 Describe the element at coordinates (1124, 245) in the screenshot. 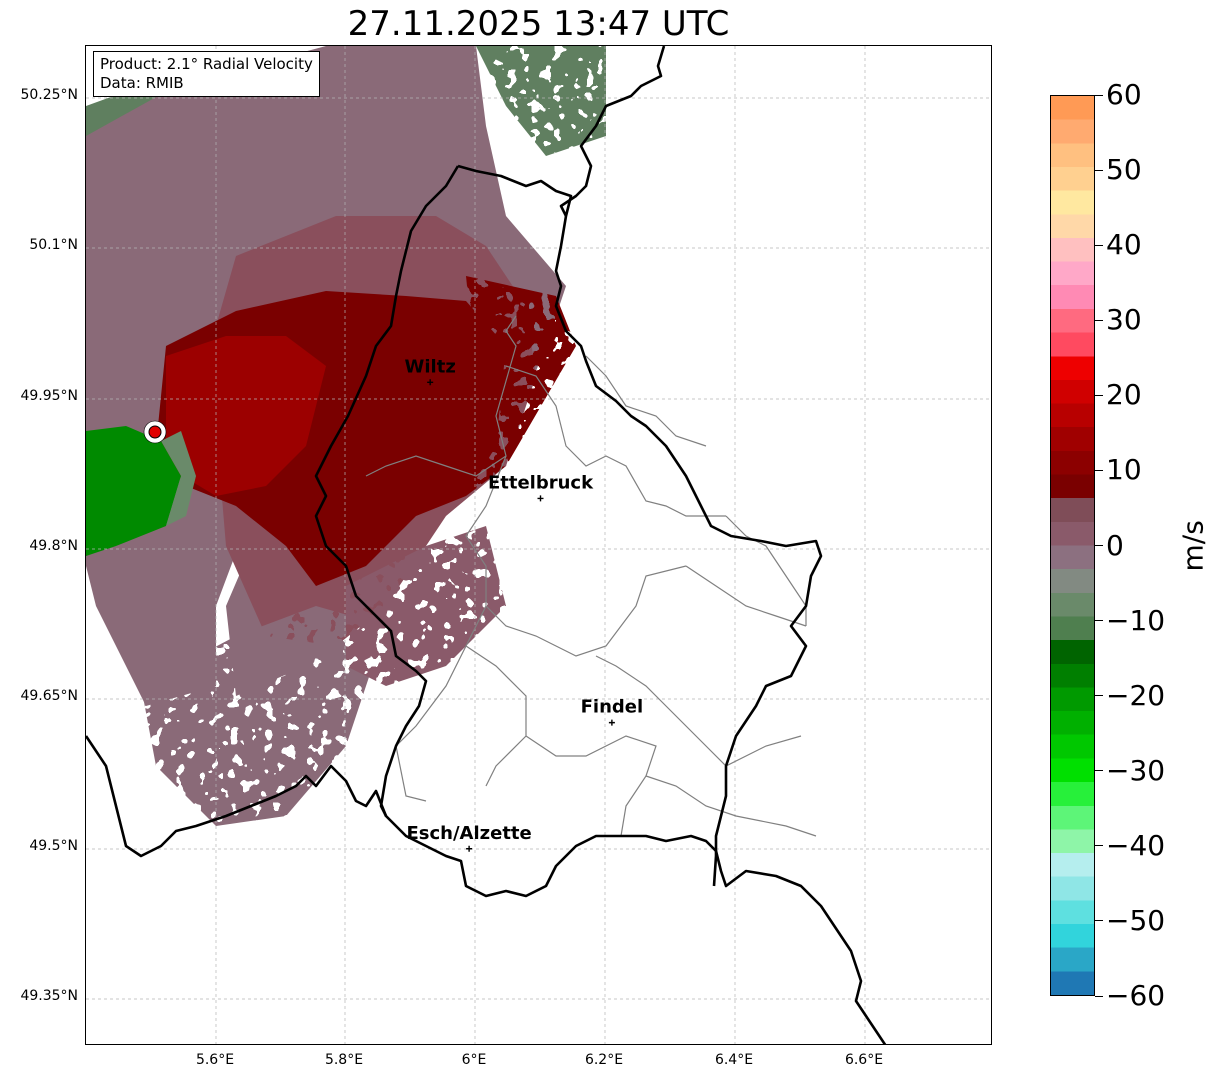

I see `colorbar-tick-label: 40` at that location.